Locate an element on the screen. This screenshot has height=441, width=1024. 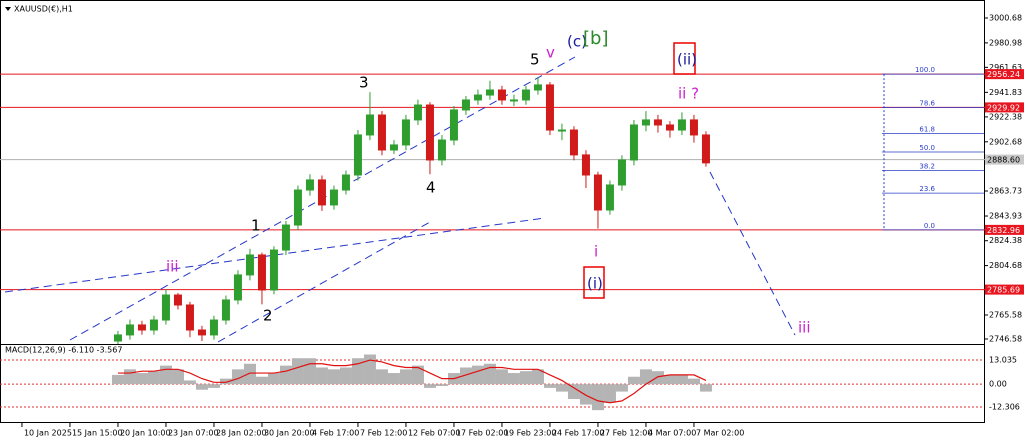
x-tick-label: 17 Feb 02:00 is located at coordinates (482, 433).